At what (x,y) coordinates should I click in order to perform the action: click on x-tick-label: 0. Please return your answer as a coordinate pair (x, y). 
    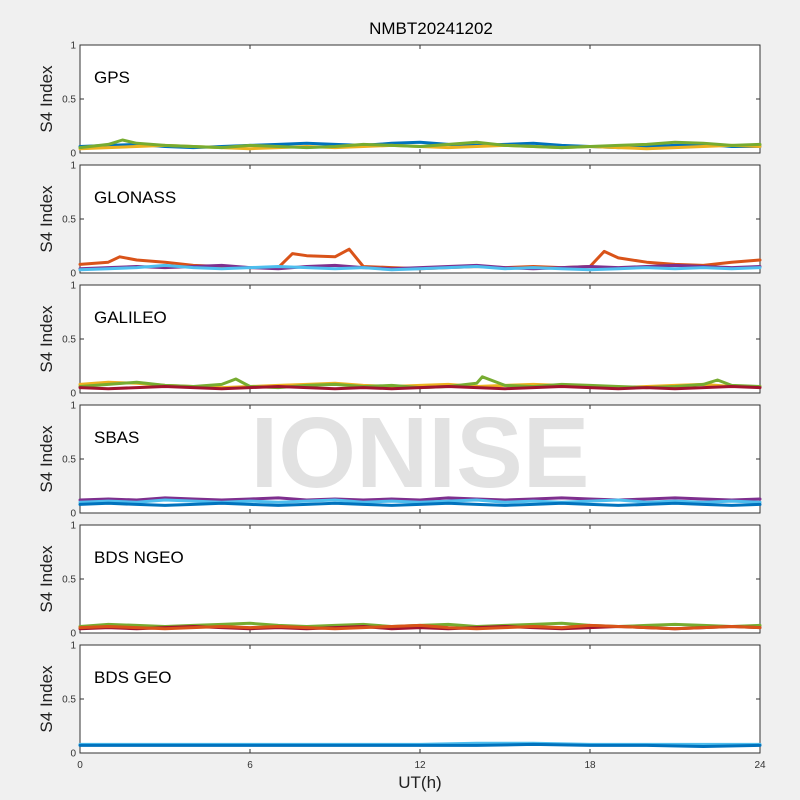
    Looking at the image, I should click on (80, 765).